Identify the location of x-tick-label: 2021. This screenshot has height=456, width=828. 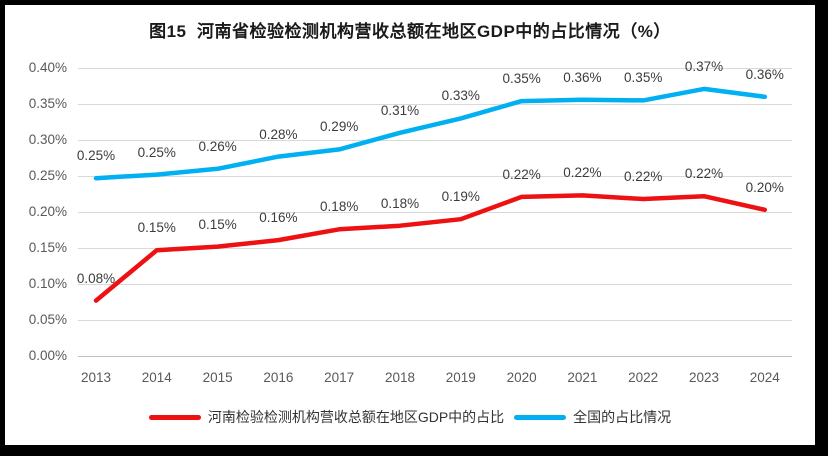
(582, 377).